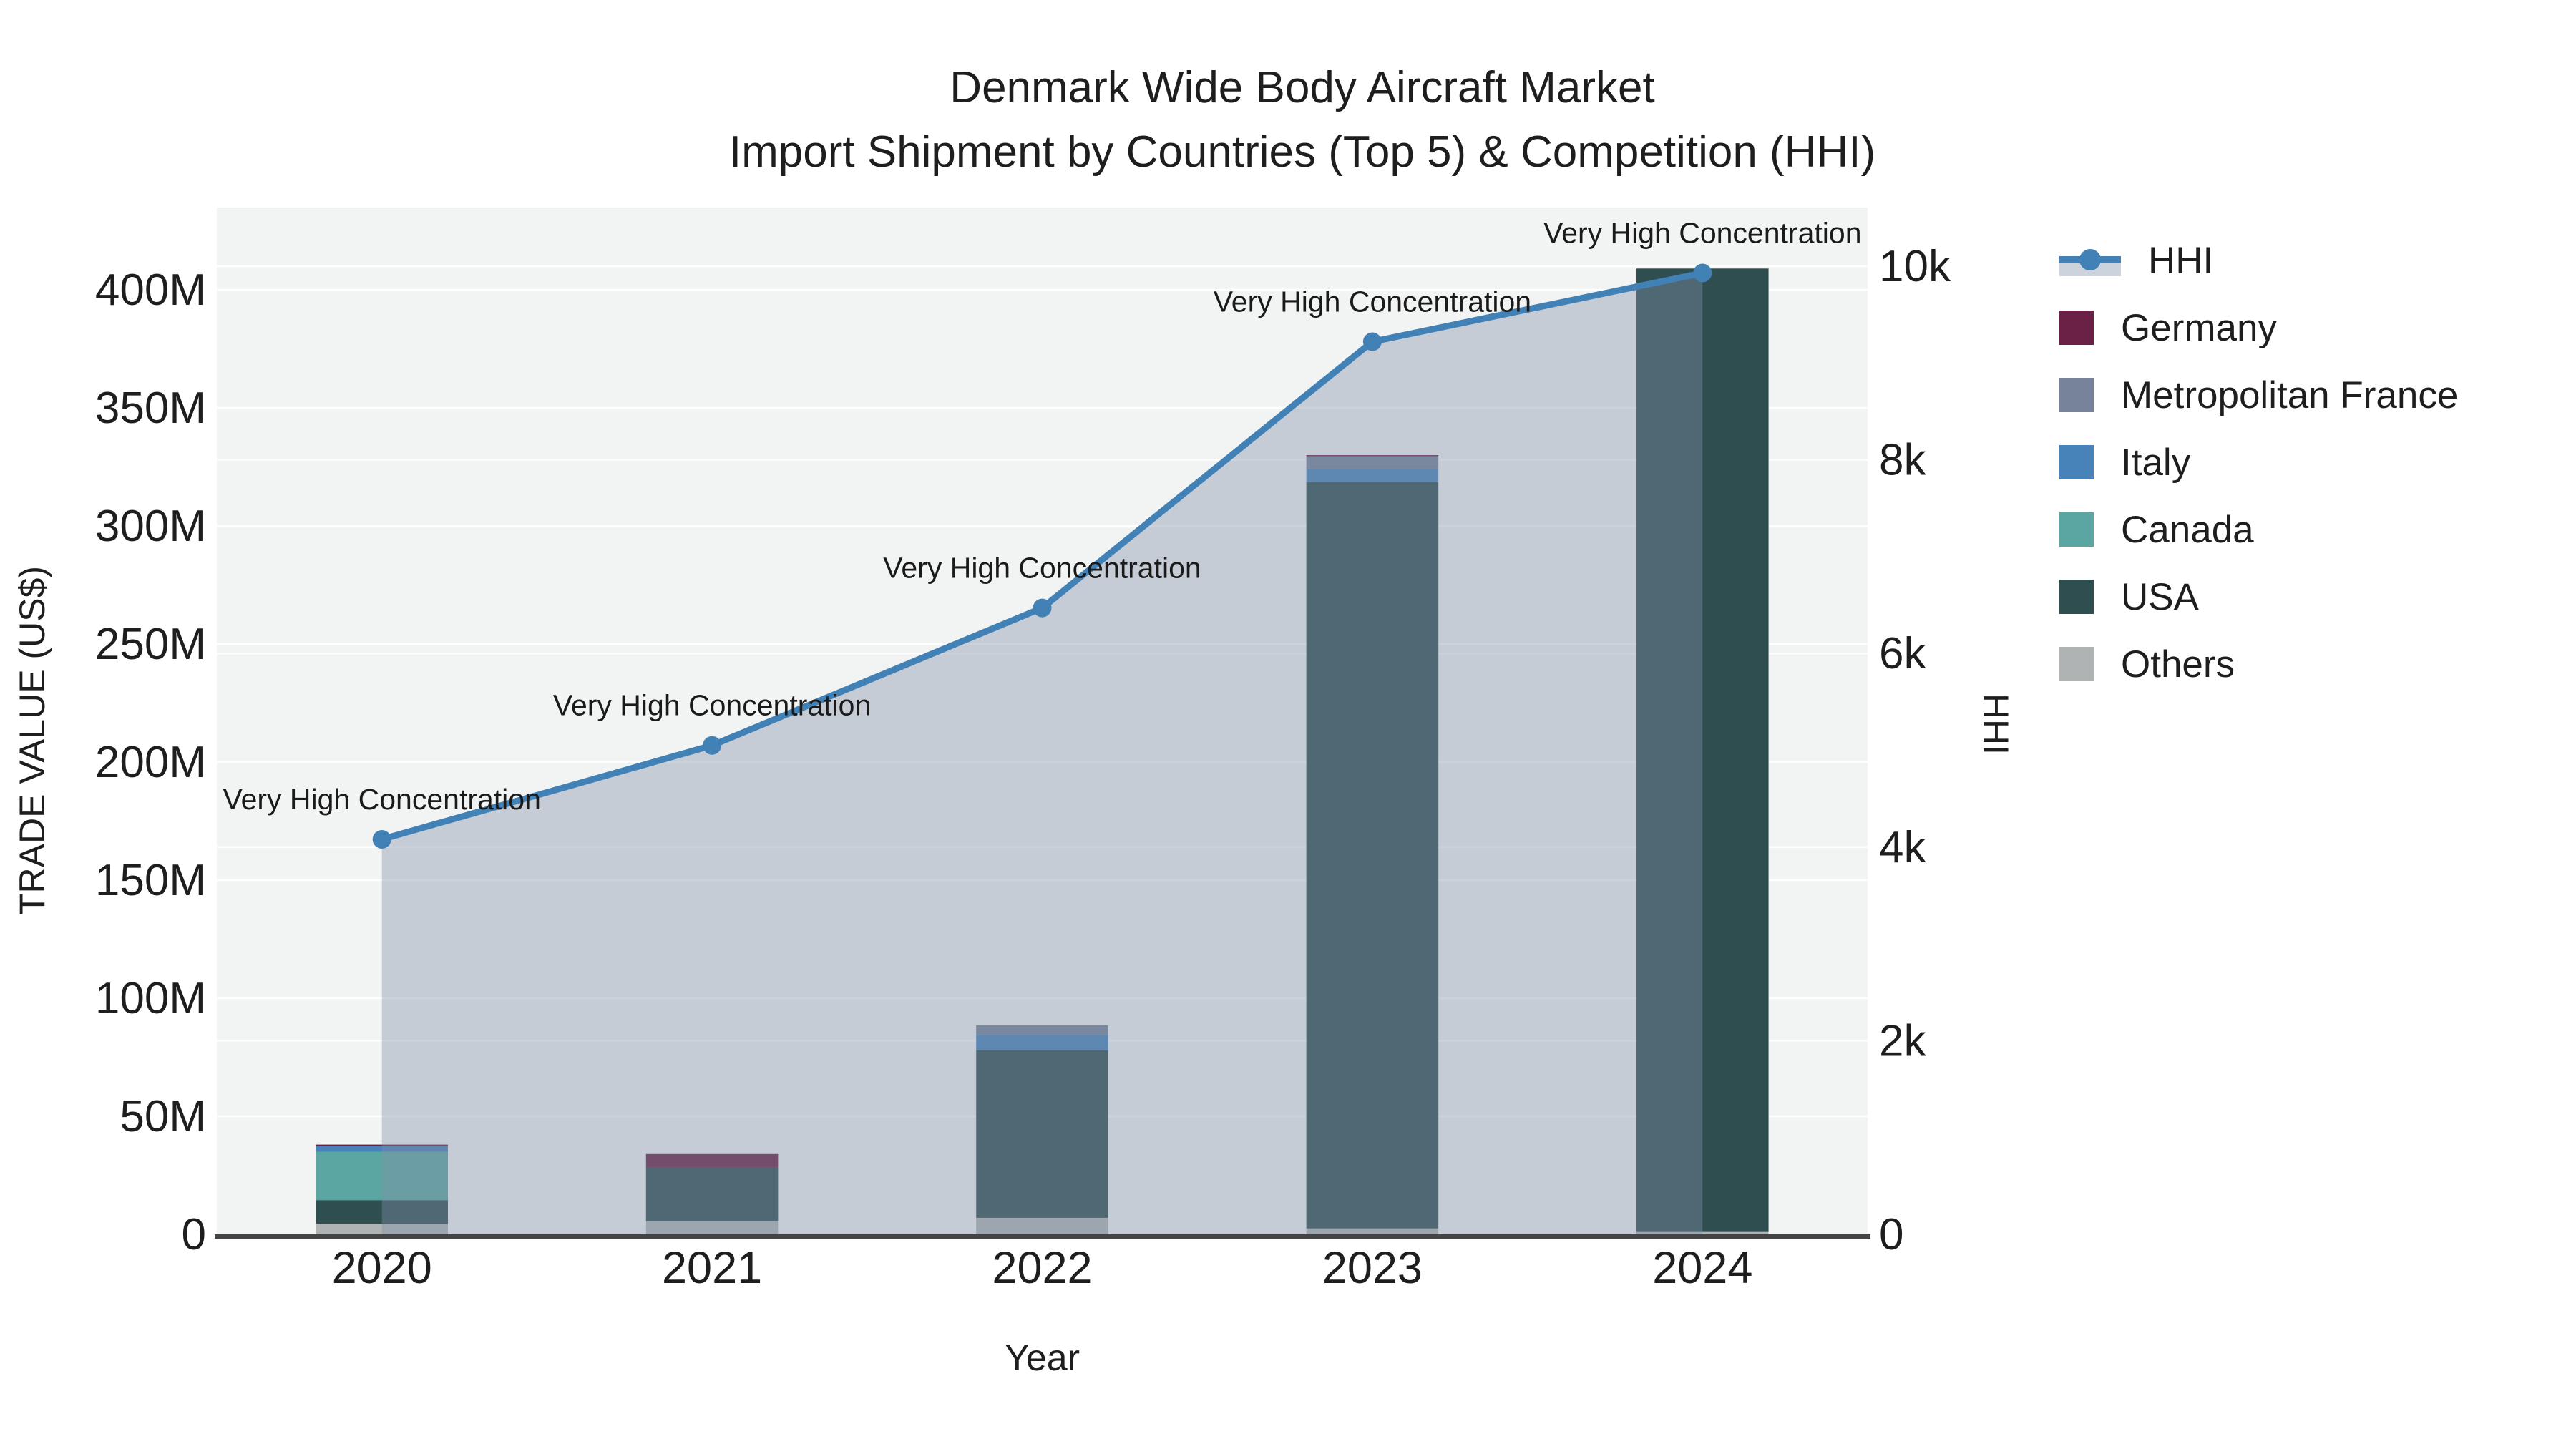 Image resolution: width=2576 pixels, height=1449 pixels. Describe the element at coordinates (194, 1234) in the screenshot. I see `left-axis-tick-0: 0` at that location.